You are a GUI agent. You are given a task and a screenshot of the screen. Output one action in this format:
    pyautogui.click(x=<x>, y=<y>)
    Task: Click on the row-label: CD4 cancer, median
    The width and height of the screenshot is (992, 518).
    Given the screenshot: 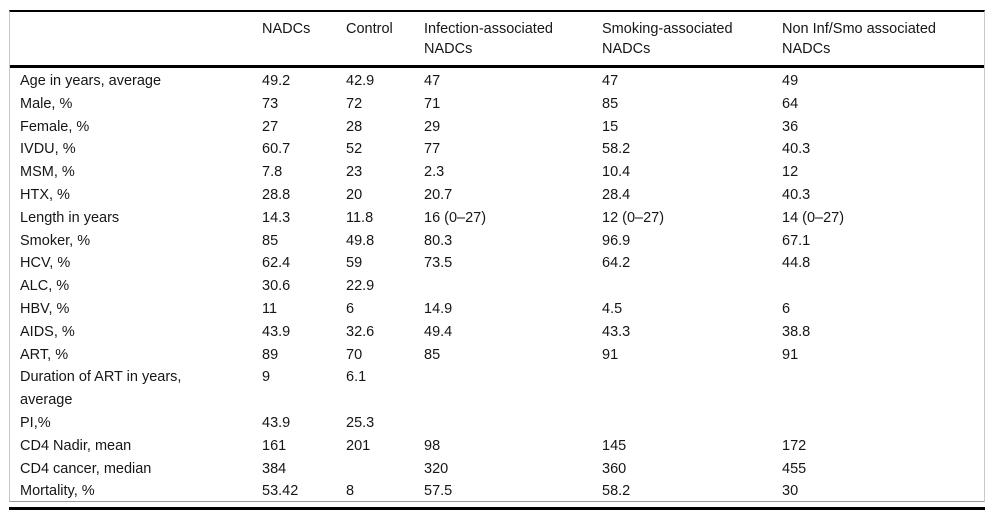 What is the action you would take?
    pyautogui.click(x=136, y=469)
    